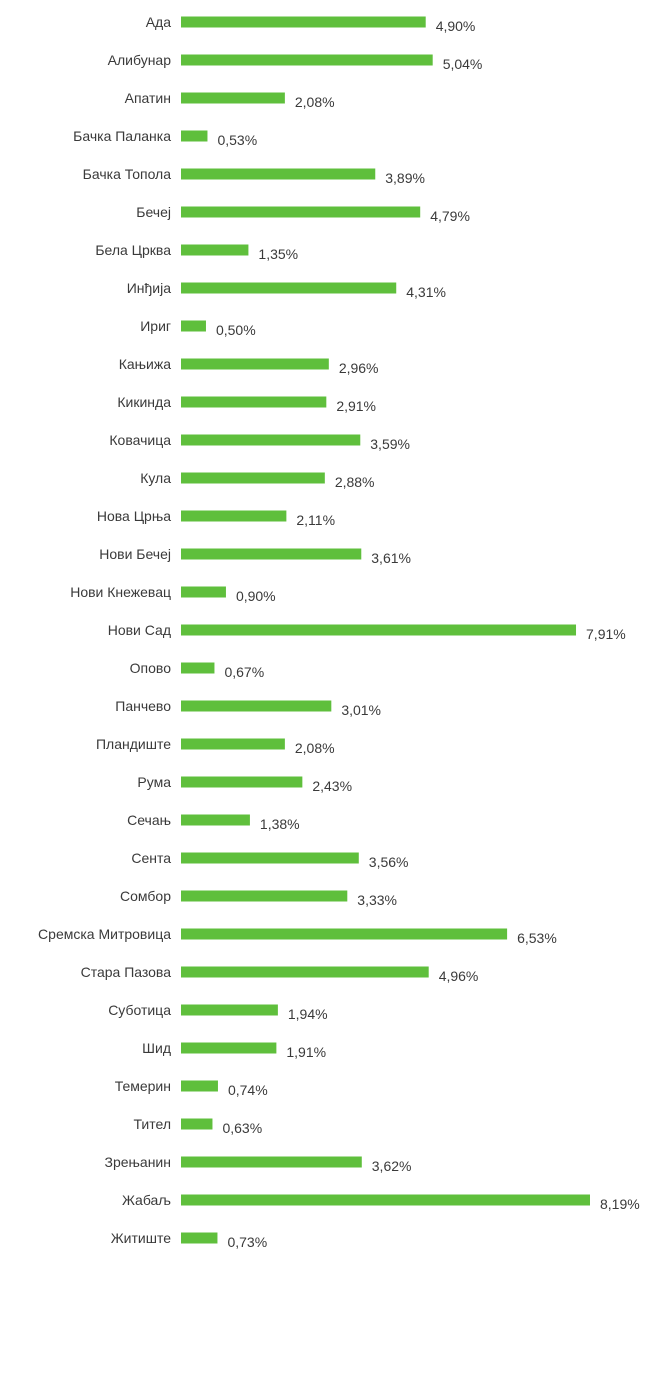  Describe the element at coordinates (104, 934) in the screenshot. I see `category-label: Сремска Митровица` at that location.